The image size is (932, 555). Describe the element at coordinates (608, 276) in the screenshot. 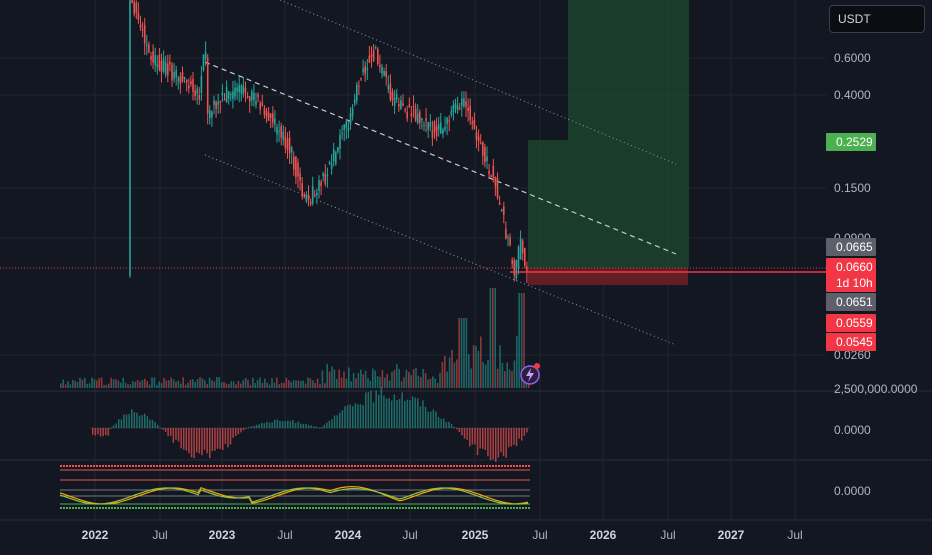

I see `loss-zone` at that location.